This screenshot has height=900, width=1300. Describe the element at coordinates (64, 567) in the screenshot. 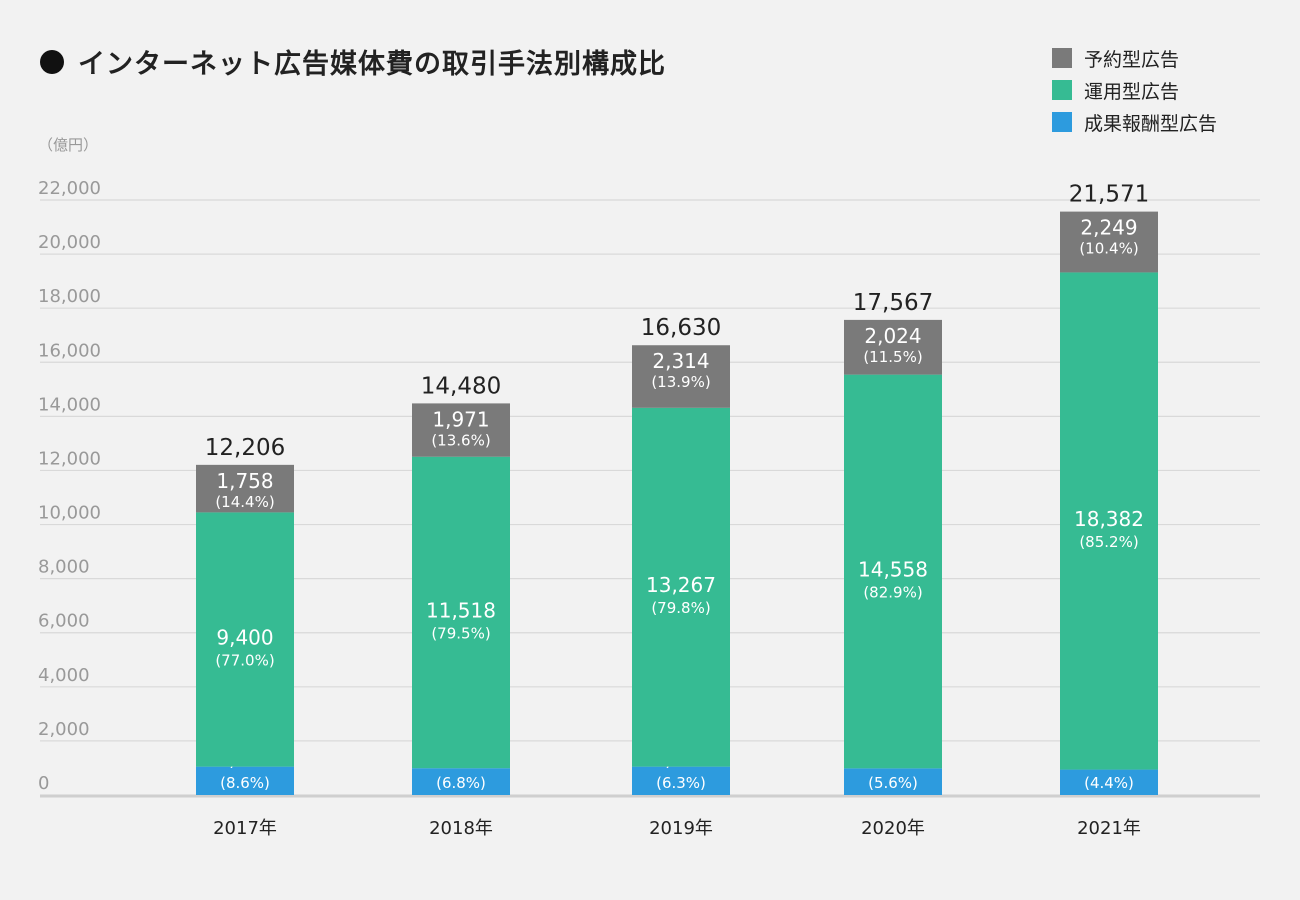

I see `y-tick-label: 8,000` at that location.